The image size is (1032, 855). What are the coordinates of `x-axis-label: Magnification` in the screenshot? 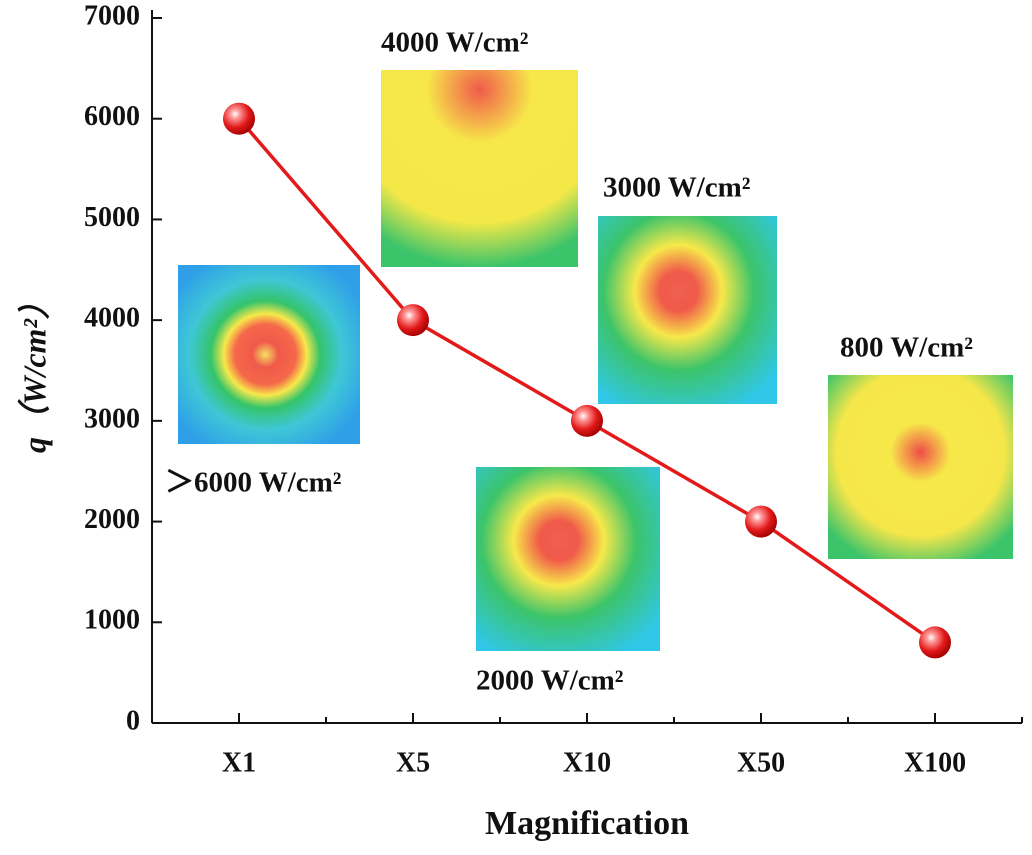 It's located at (587, 823).